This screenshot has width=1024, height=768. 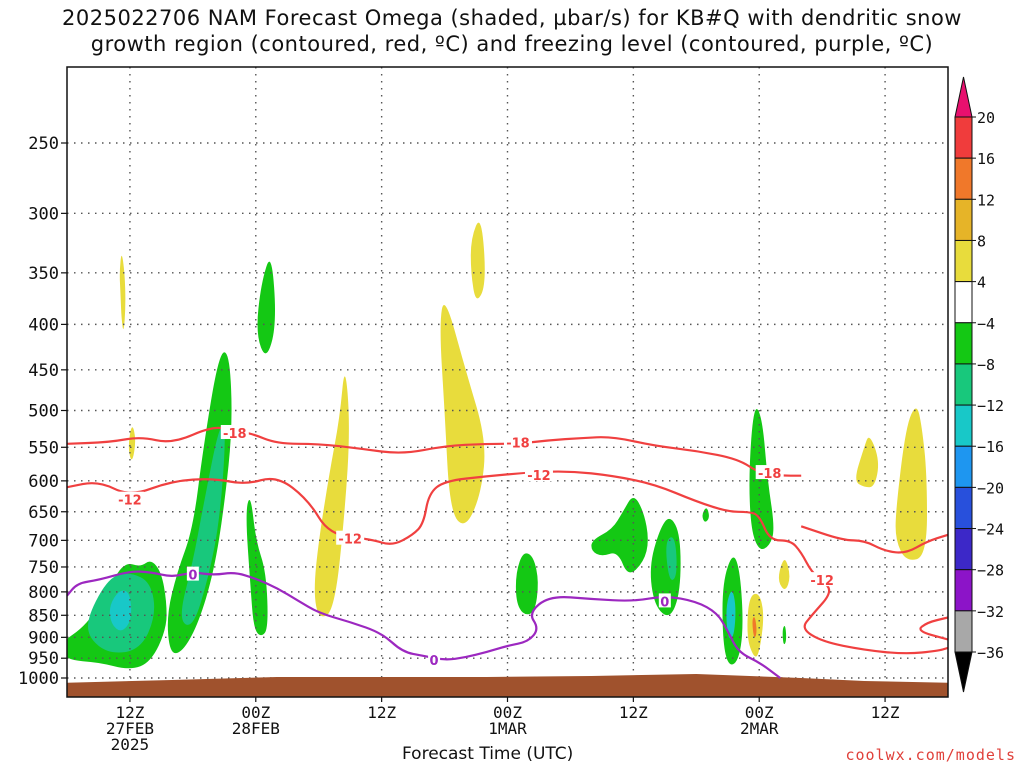 What do you see at coordinates (488, 754) in the screenshot?
I see `x-axis-label: Forecast Time (UTC)` at bounding box center [488, 754].